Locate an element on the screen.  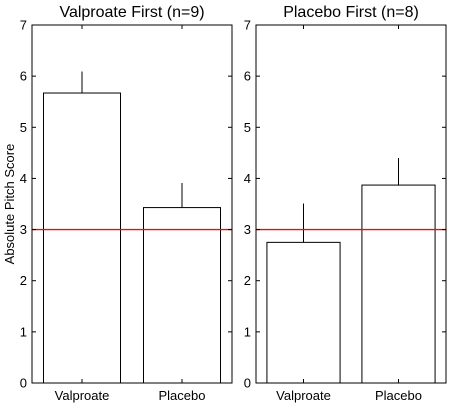
chart-title: Placebo First (n=8) is located at coordinates (351, 12).